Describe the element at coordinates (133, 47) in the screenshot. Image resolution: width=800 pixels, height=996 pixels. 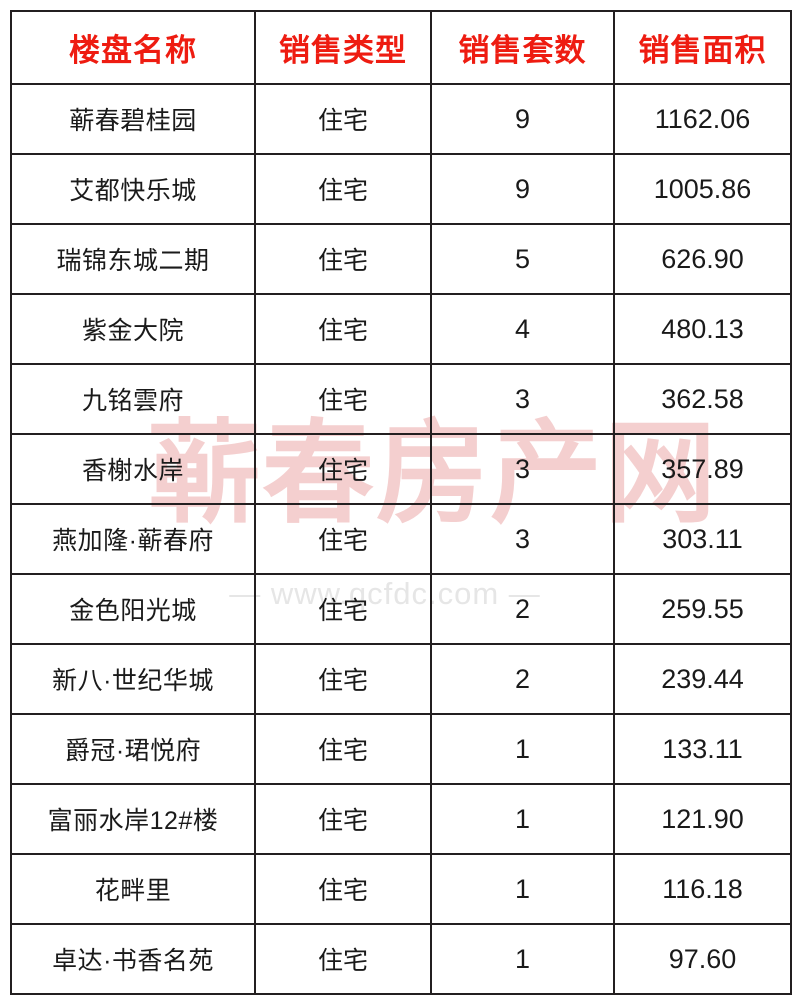
I see `column-header-project-name: 楼盘名称` at that location.